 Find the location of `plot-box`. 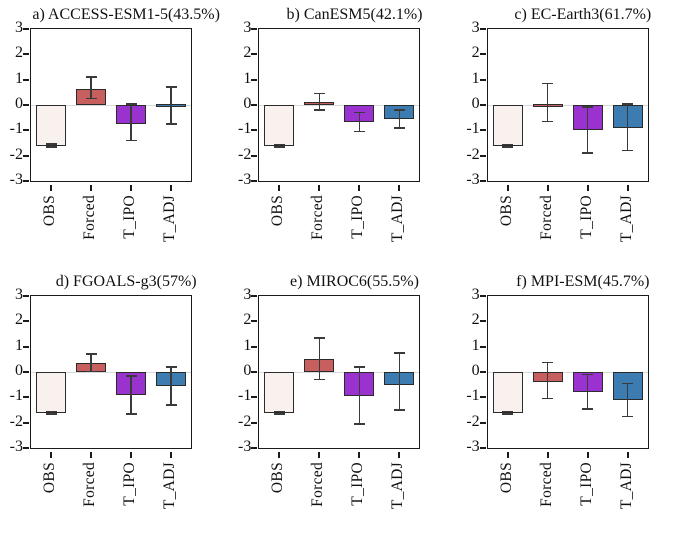

plot-box is located at coordinates (564, 376).